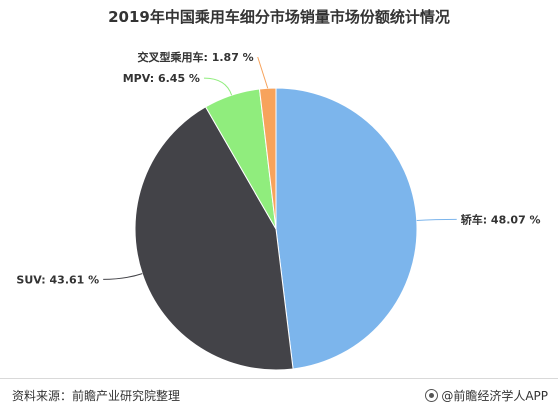 This screenshot has width=558, height=410. I want to click on footer: 资料来源：前瞻产业研究院整理 @前瞻经济学人APP, so click(279, 394).